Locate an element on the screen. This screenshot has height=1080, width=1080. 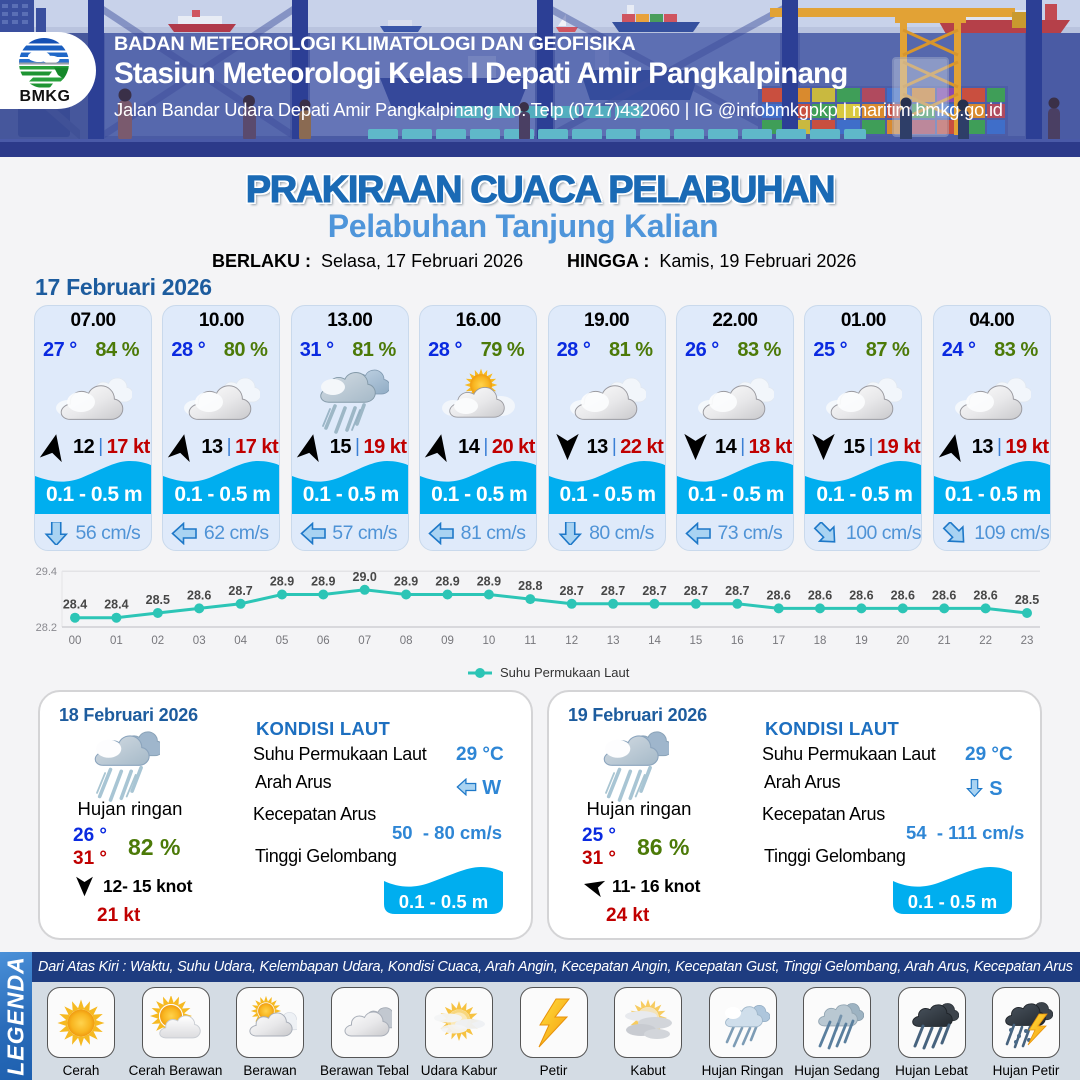
svg-text: 28.8 is located at coordinates (530, 586).